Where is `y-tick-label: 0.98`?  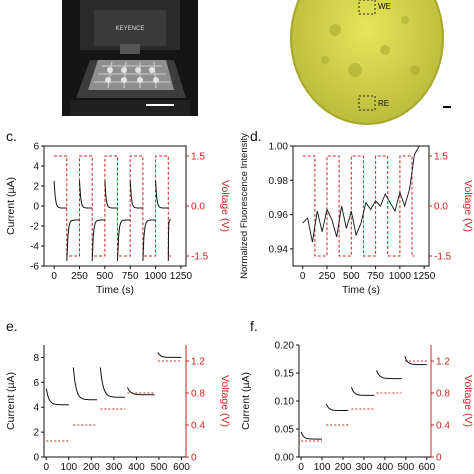
y-tick-label: 0.98 is located at coordinates (279, 181).